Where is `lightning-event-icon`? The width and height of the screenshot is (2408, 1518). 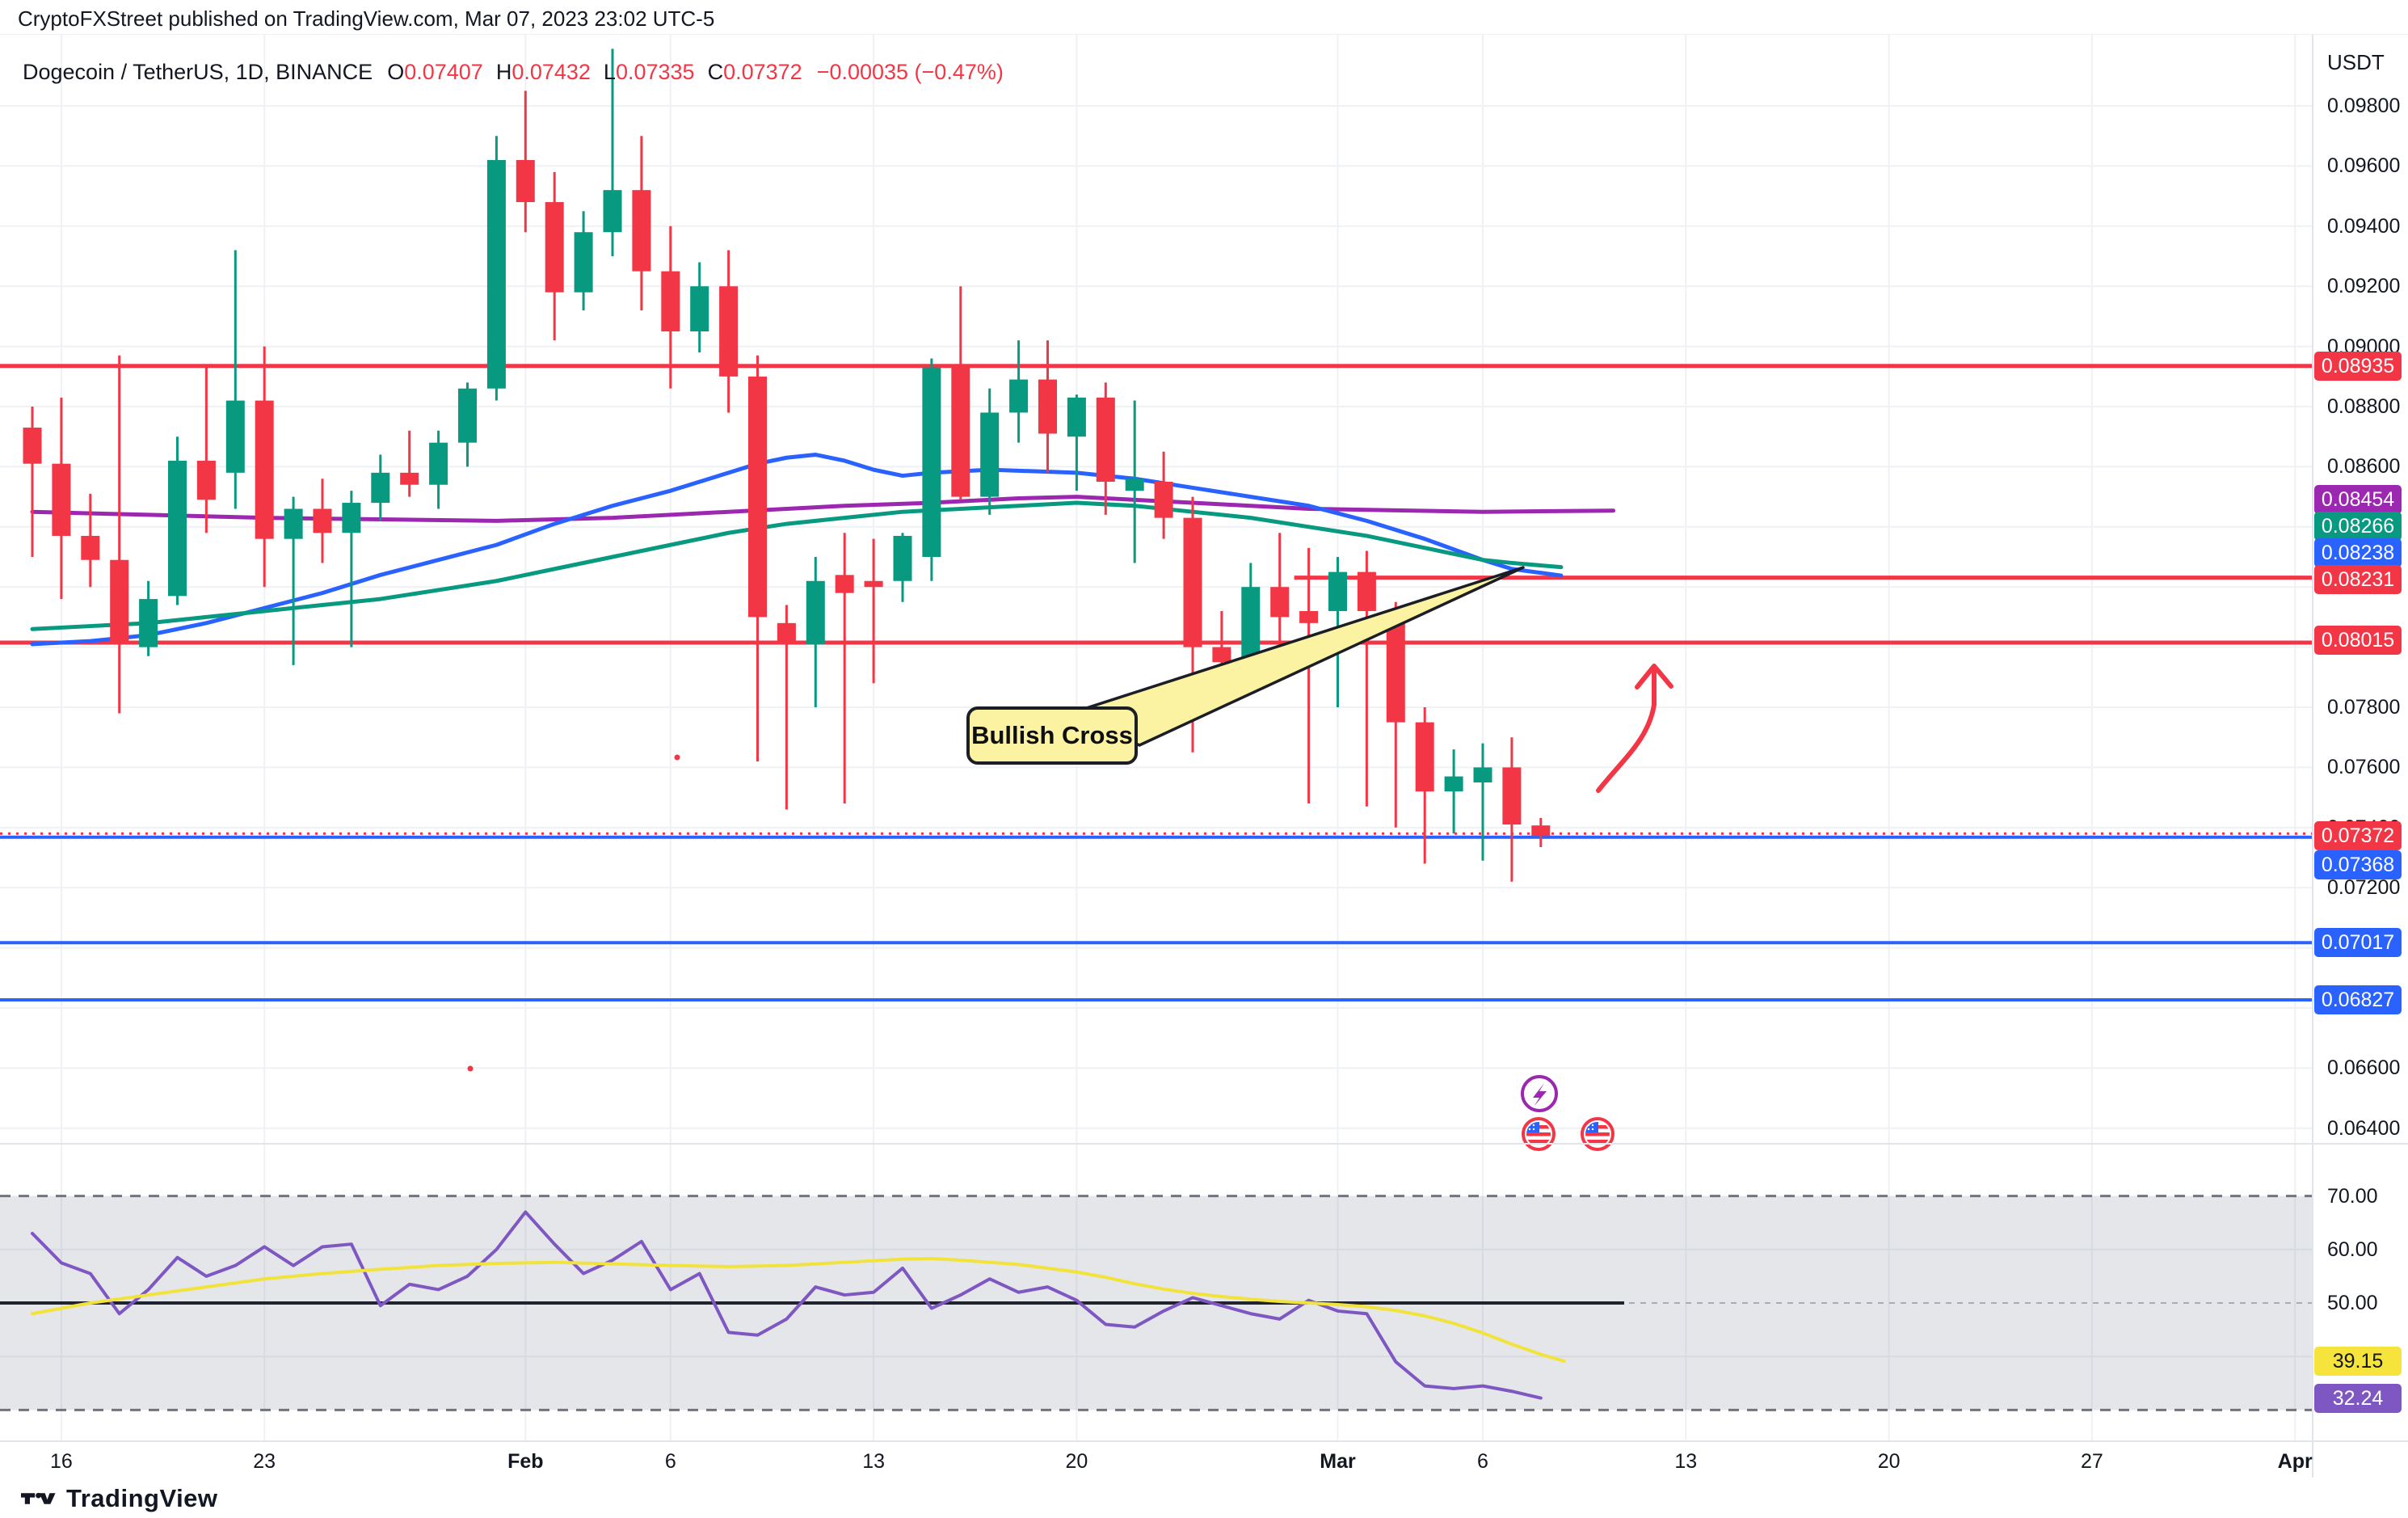
lightning-event-icon is located at coordinates (1539, 1093).